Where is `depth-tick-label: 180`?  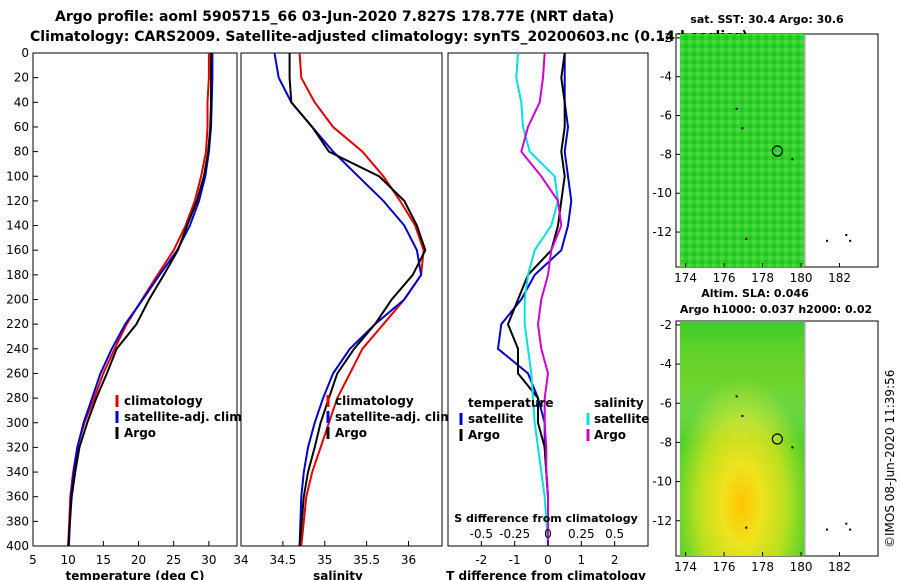
depth-tick-label: 180 is located at coordinates (17, 275).